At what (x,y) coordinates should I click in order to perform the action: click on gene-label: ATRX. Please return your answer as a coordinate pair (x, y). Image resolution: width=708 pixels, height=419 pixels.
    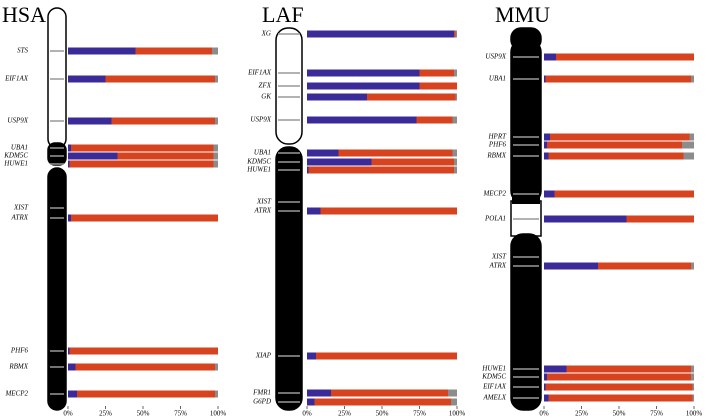
    Looking at the image, I should click on (20, 218).